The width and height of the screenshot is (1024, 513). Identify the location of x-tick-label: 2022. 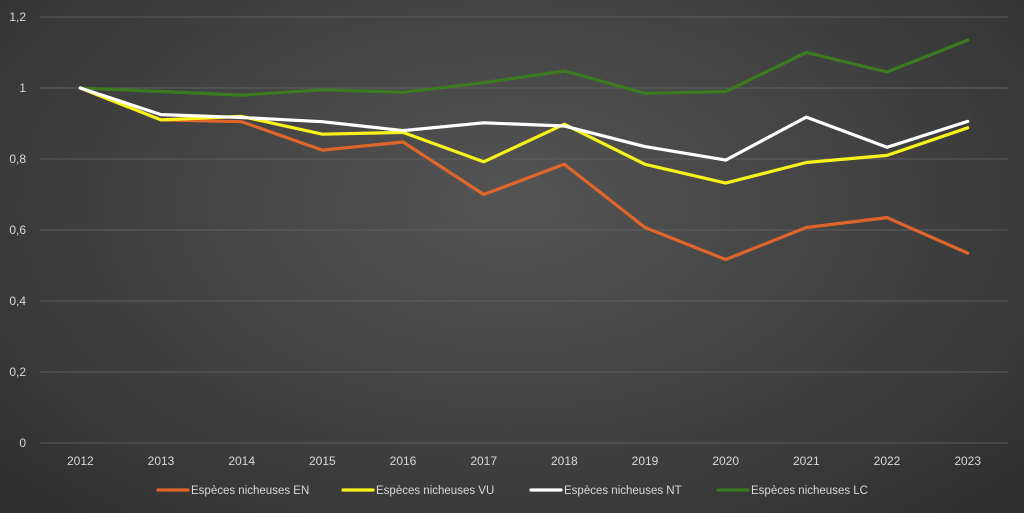
(887, 461).